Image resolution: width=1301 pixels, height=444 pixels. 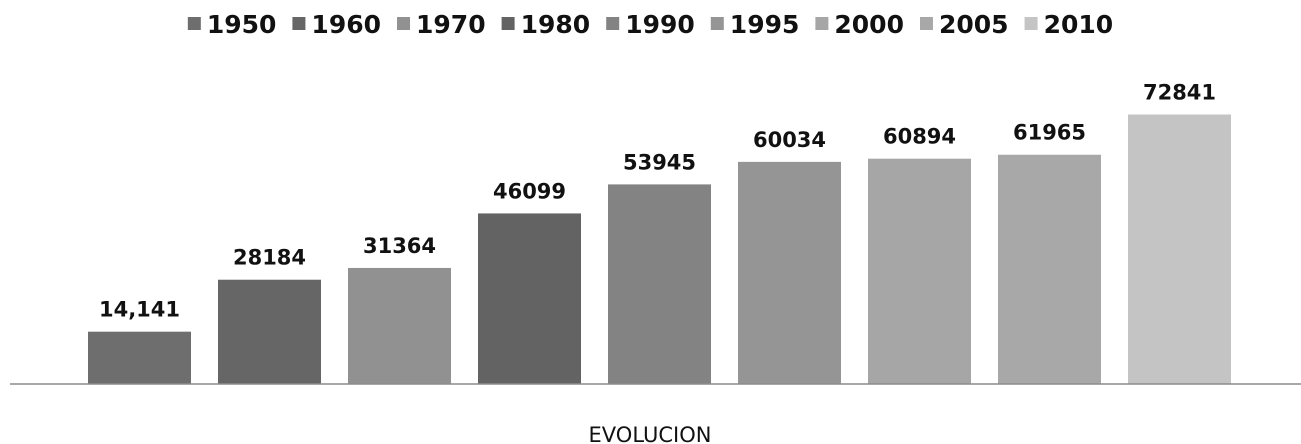 I want to click on legend-item-1995: 1995, so click(x=755, y=24).